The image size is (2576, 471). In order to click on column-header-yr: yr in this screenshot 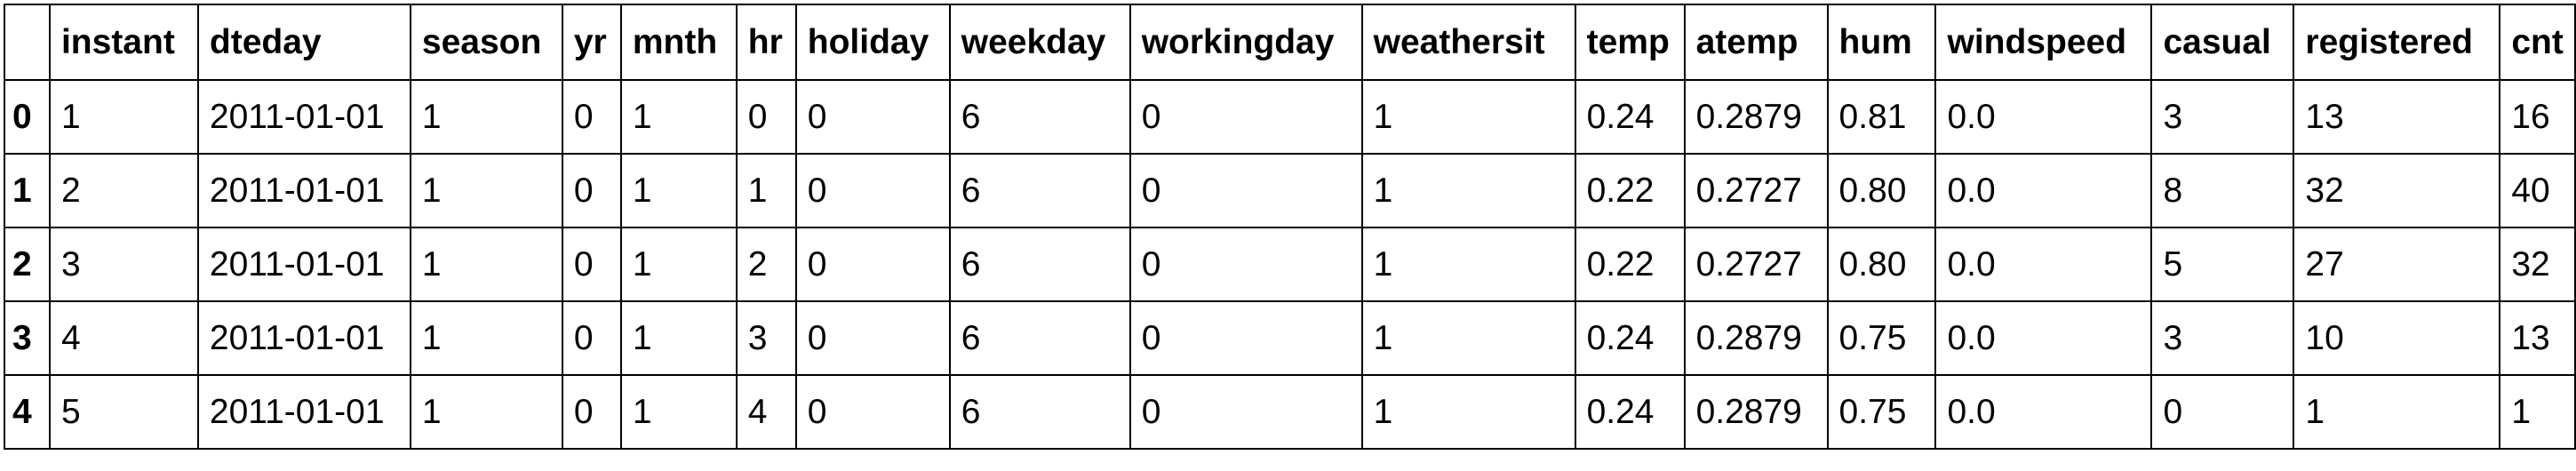, I will do `click(592, 42)`.